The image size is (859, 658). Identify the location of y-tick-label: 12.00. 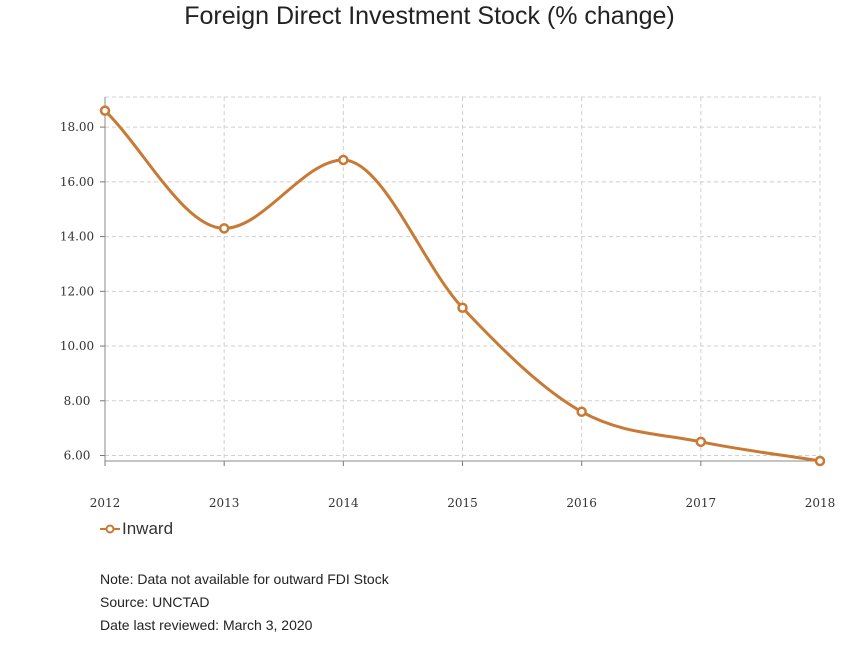
(77, 291).